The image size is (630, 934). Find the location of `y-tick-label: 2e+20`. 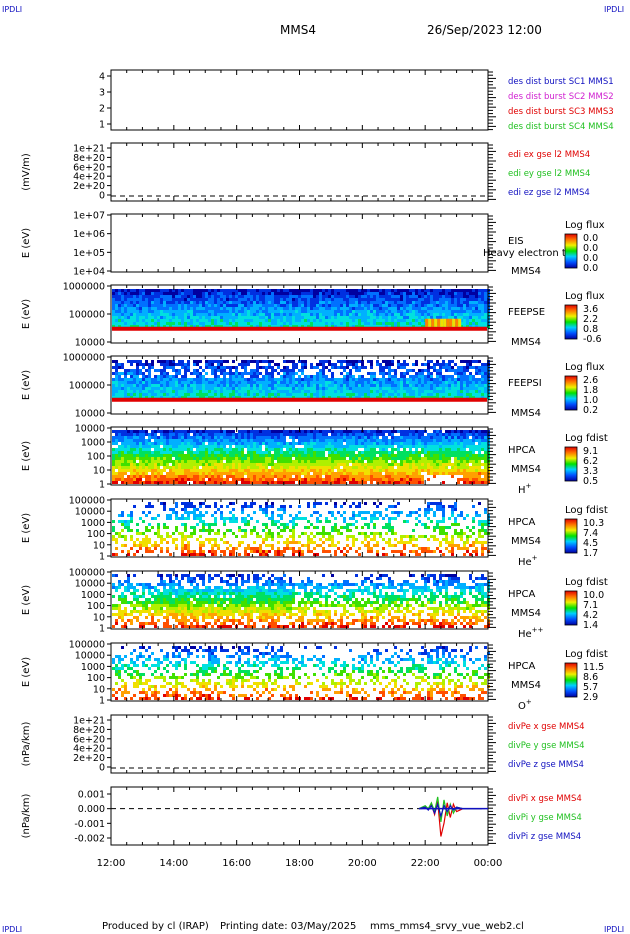

y-tick-label: 2e+20 is located at coordinates (89, 186).